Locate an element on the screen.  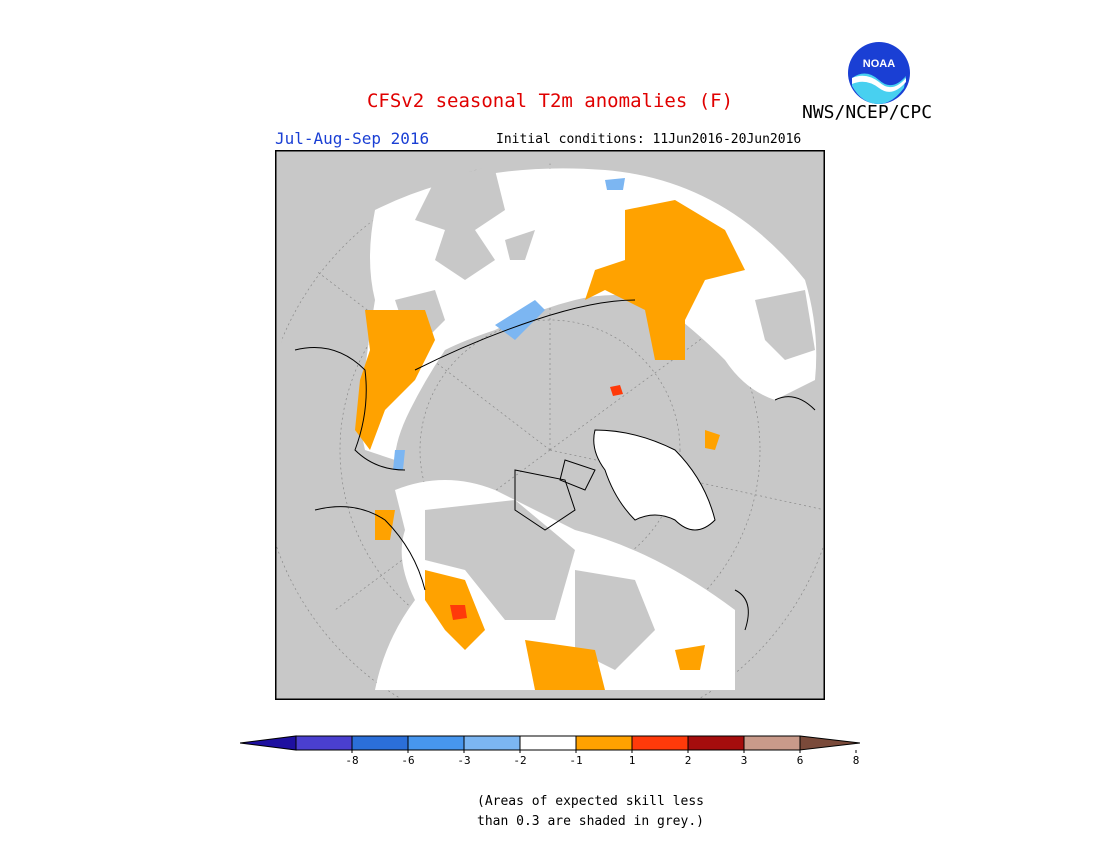
legend-arrow-low is located at coordinates (268, 743).